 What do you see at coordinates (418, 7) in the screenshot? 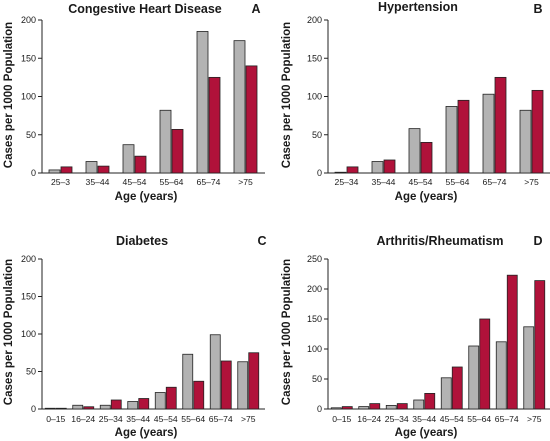
I see `panel-title: Hypertension` at bounding box center [418, 7].